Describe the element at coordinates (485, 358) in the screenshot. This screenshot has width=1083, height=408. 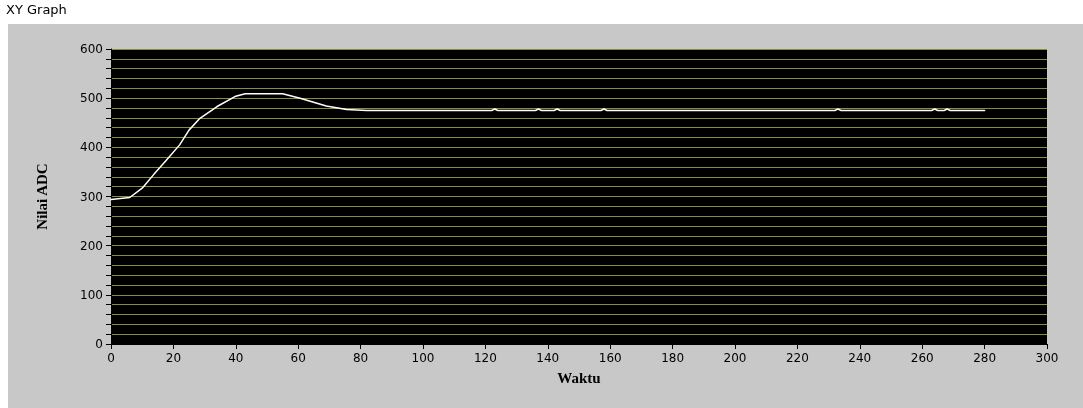
I see `x-tick-label: 120` at that location.